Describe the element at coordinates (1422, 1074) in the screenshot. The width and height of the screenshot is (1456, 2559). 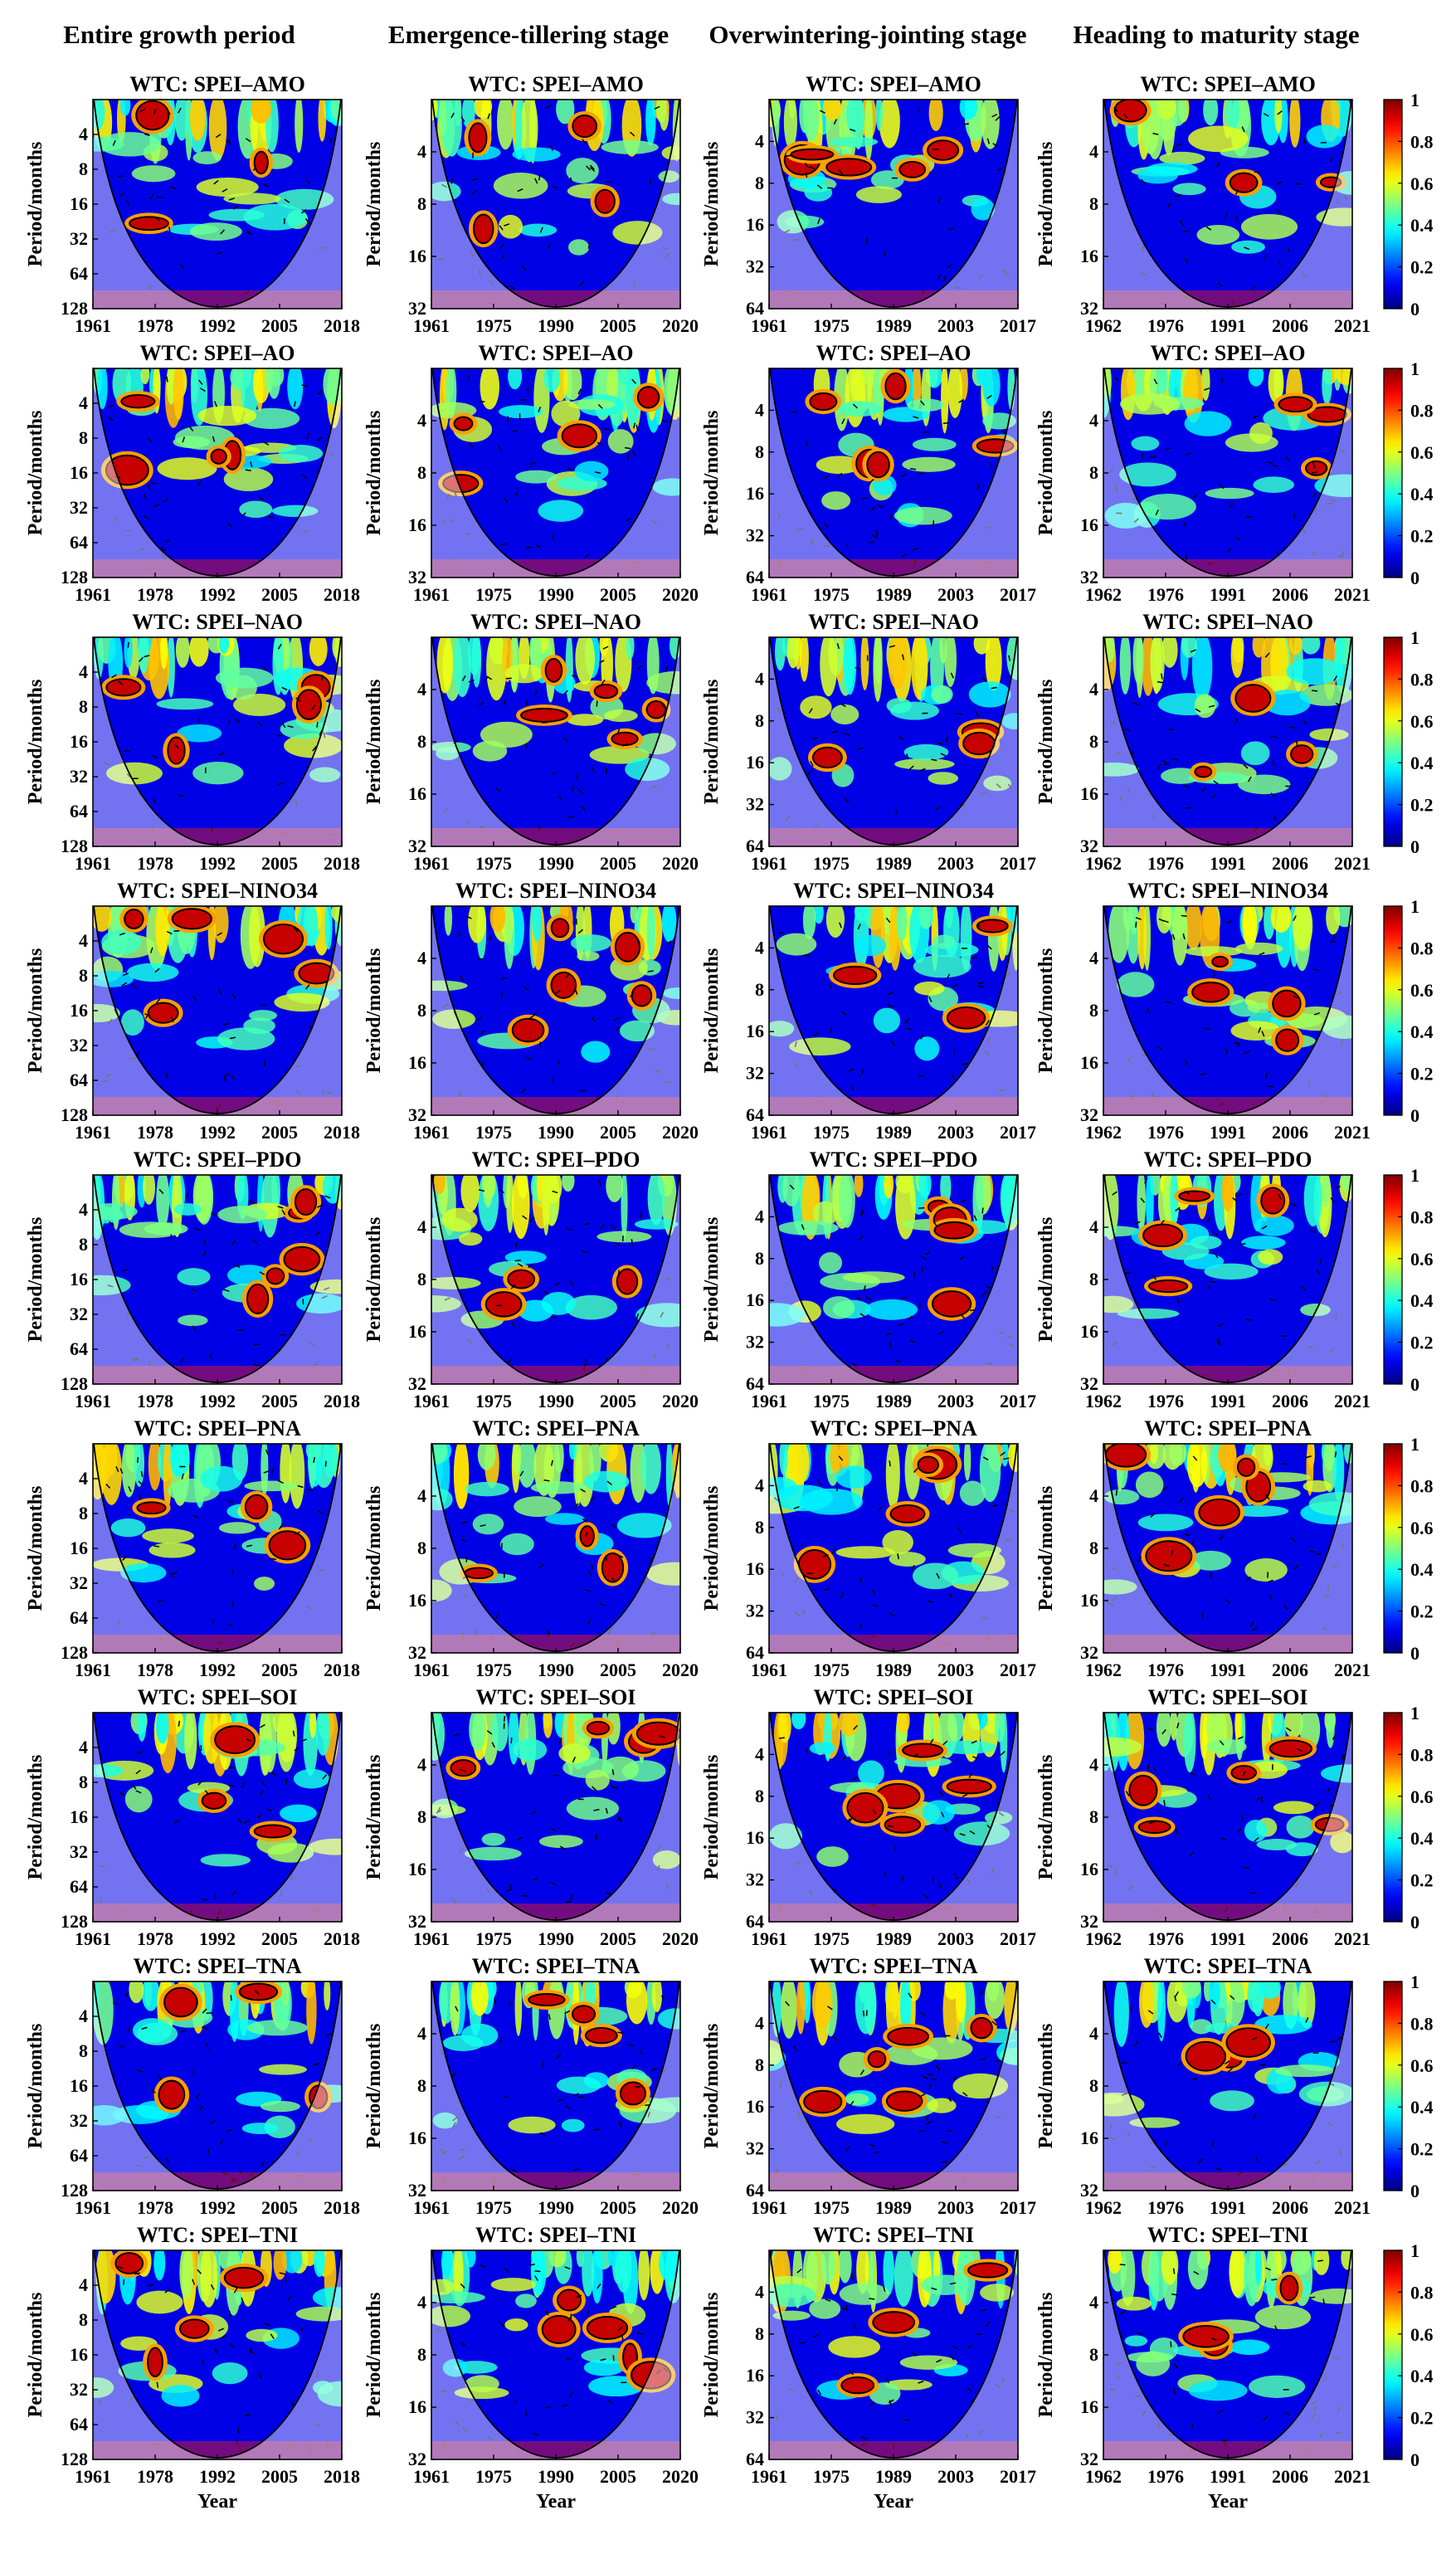
I see `colorbar-tick-label: 0.2` at that location.